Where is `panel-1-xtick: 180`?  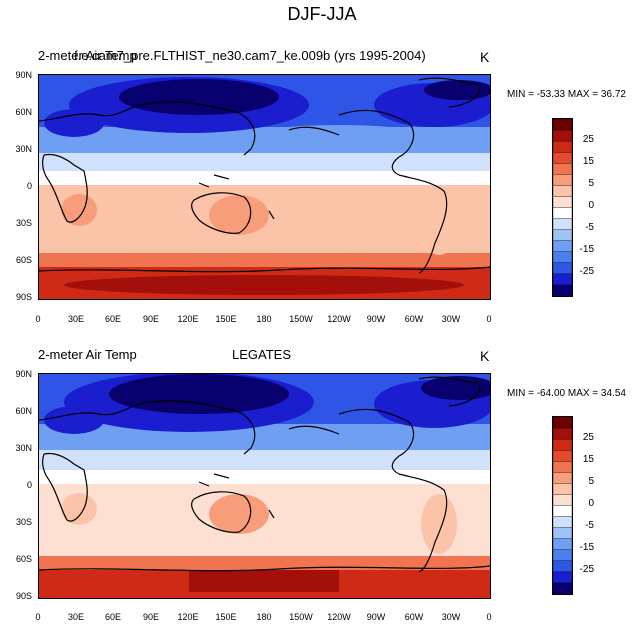 panel-1-xtick: 180 is located at coordinates (264, 319).